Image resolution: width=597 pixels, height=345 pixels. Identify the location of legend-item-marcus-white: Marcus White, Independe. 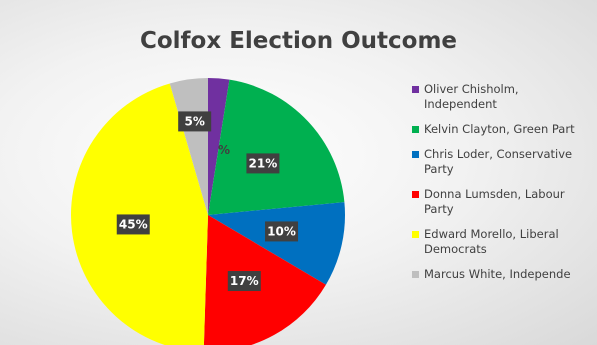
(504, 274).